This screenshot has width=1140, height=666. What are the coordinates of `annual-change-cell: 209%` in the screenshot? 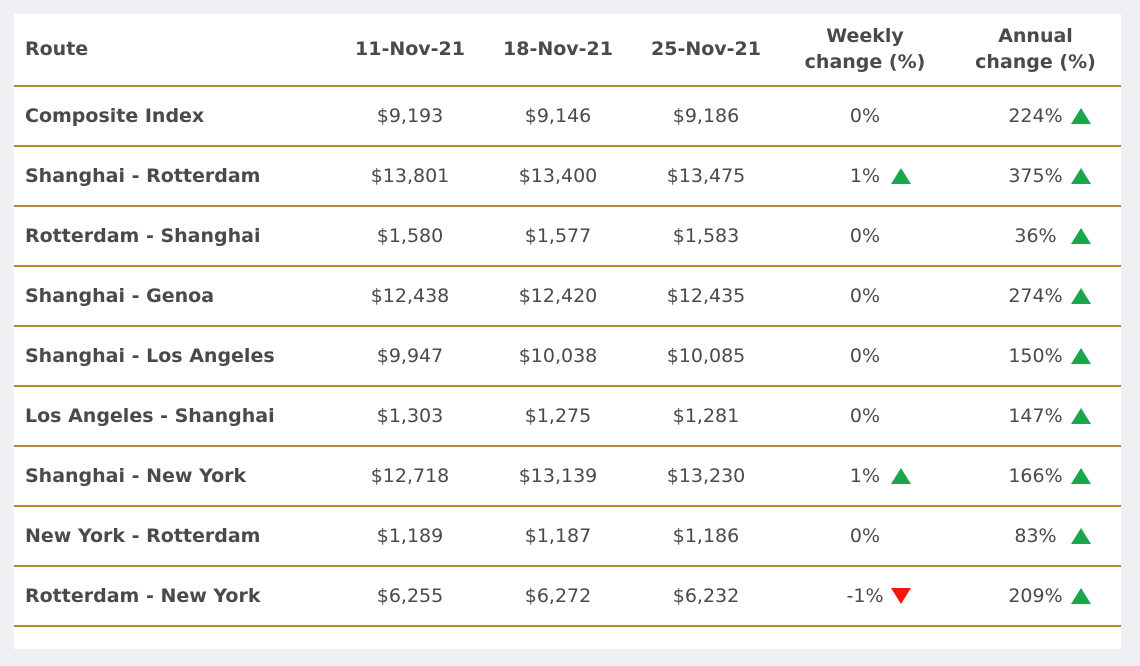 It's located at (1035, 596).